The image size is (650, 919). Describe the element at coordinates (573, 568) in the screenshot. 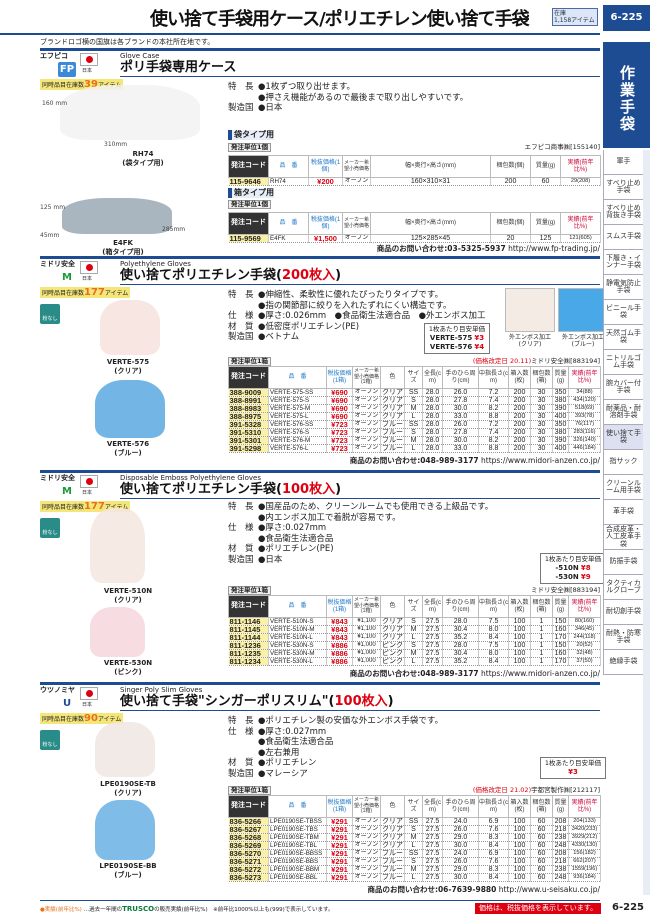

I see `unit-price-line: -510N ¥8` at that location.